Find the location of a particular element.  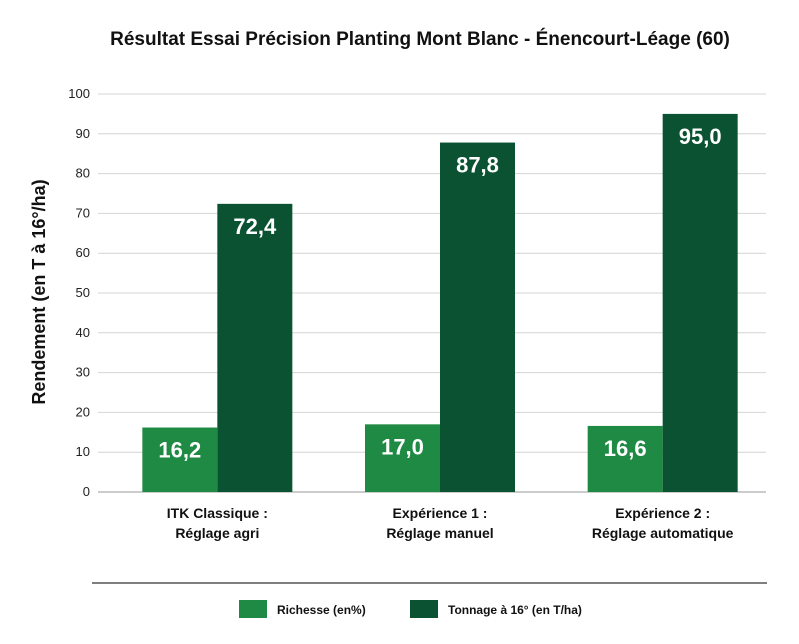

y-axis-label: Rendement (en T à 16°/ha) is located at coordinates (39, 291).